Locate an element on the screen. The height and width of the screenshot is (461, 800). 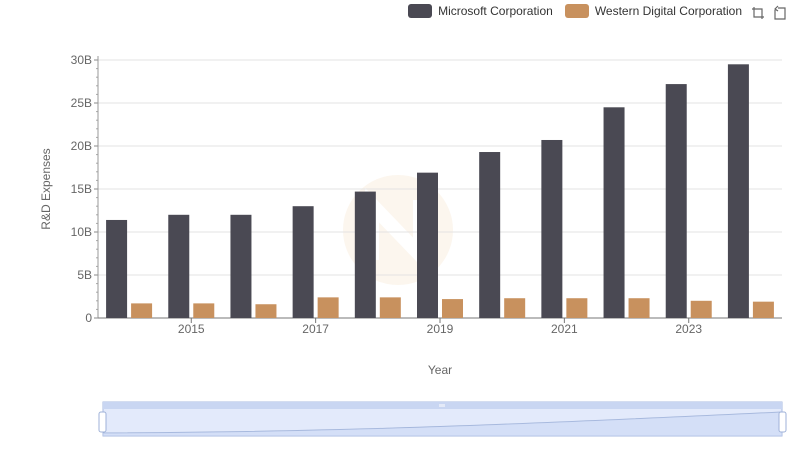
y-axis: 0 5B 10B 15B 20B 25B 30B is located at coordinates (85, 189).